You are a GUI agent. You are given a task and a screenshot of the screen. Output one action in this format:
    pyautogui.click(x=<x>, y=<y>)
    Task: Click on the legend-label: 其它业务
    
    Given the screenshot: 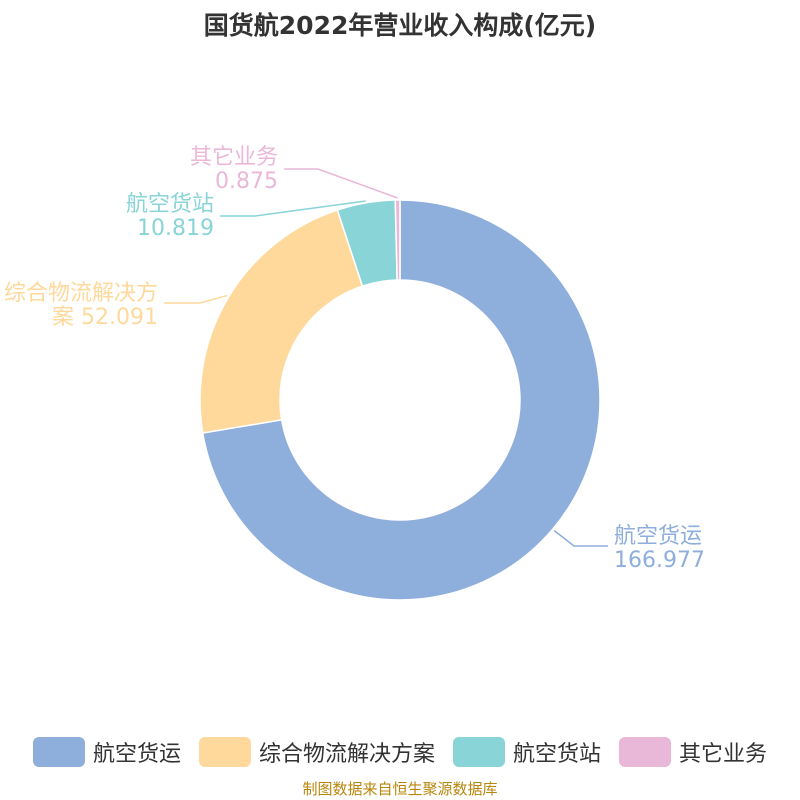 What is the action you would take?
    pyautogui.click(x=723, y=754)
    